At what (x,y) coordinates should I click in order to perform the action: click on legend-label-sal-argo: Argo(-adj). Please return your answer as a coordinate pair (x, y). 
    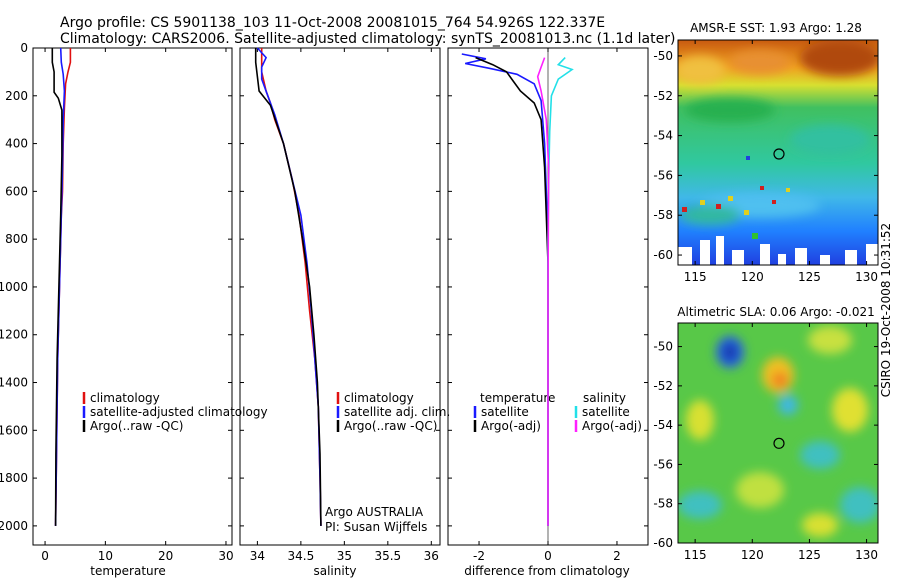
    Looking at the image, I should click on (612, 426).